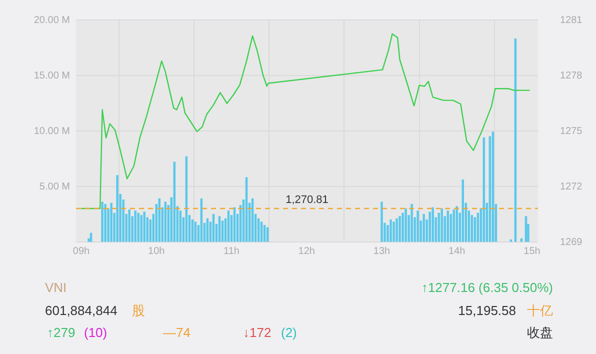  I want to click on y2-tick-label: 1275, so click(571, 131).